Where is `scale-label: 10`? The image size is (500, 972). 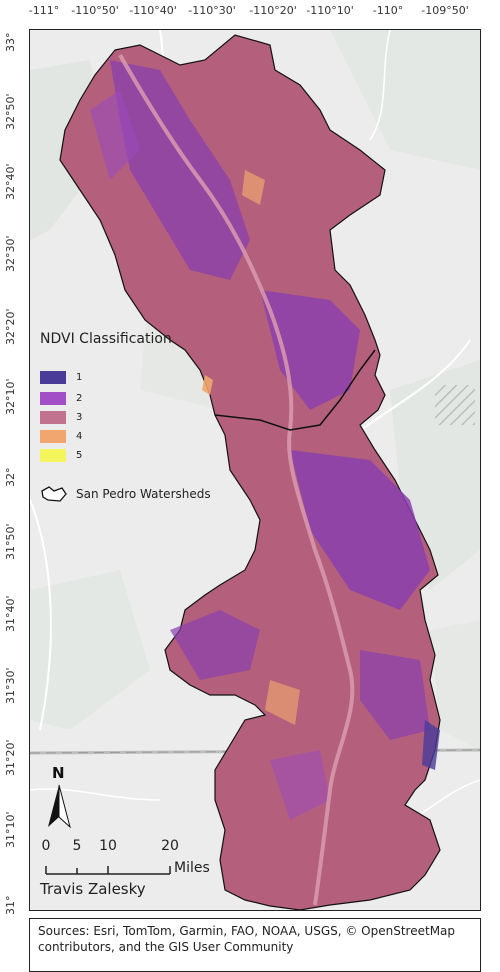
scale-label: 10 is located at coordinates (108, 846).